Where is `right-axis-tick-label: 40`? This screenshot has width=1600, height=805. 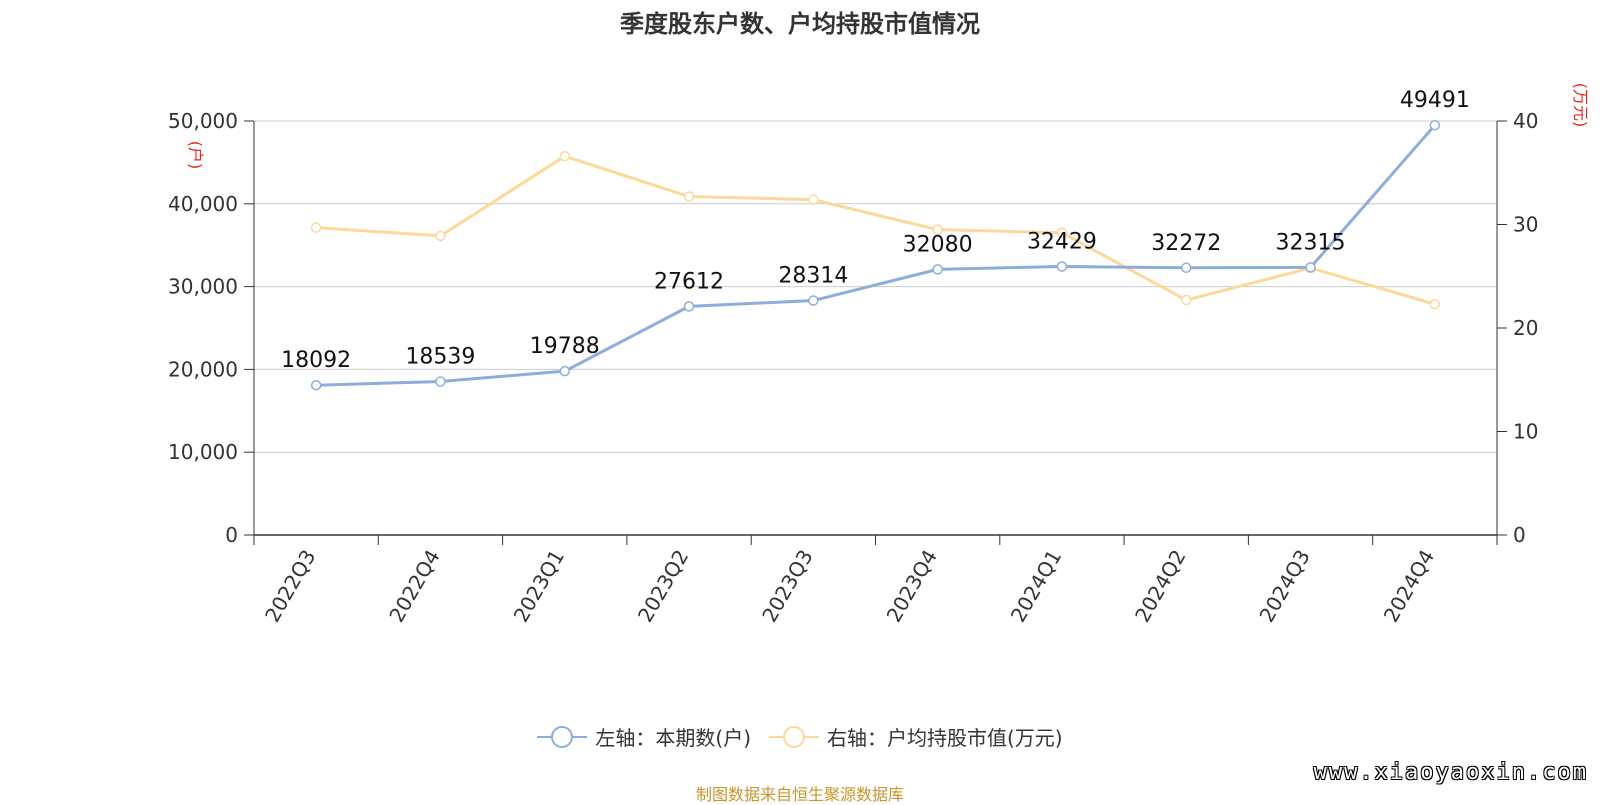
right-axis-tick-label: 40 is located at coordinates (1525, 121).